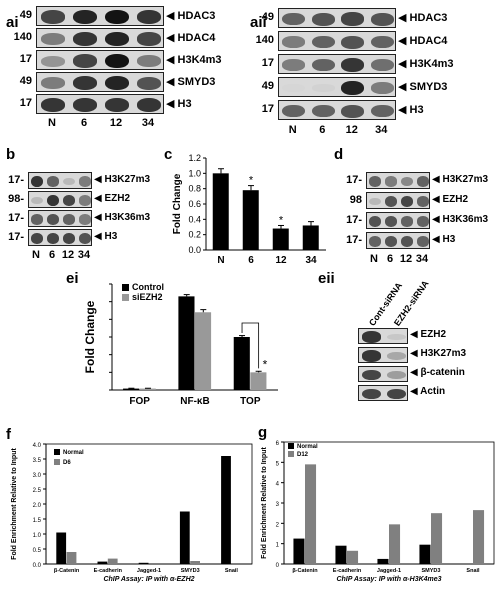  I want to click on legend-label: Normal, so click(307, 447).